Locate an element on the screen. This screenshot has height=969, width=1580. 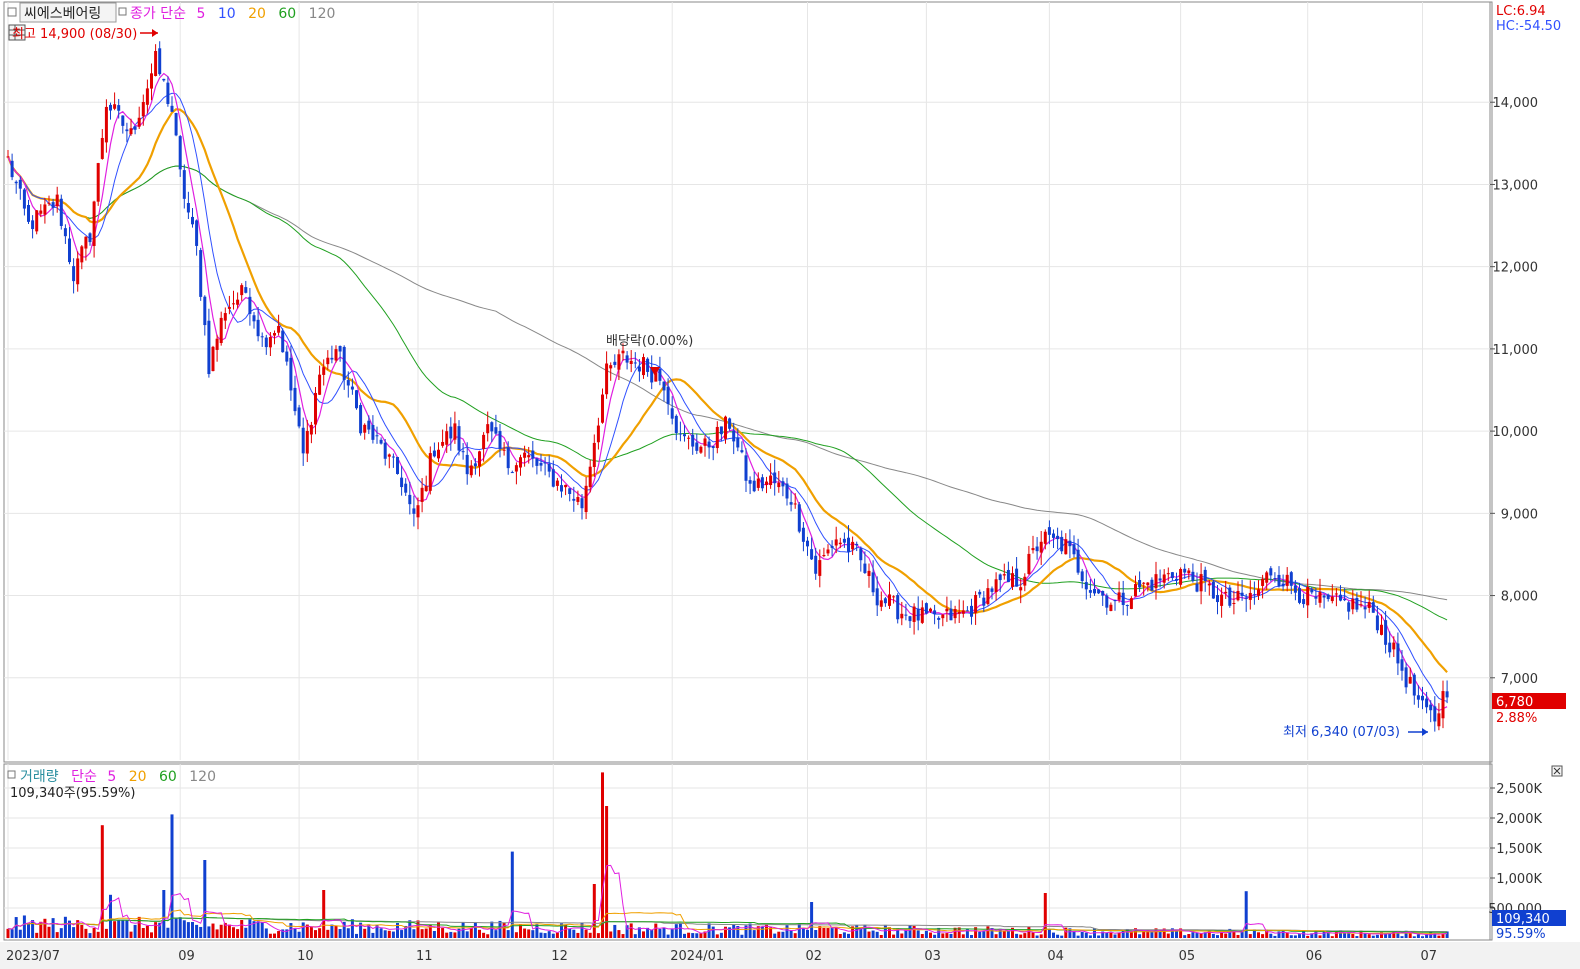
ma-legend-5: 5 is located at coordinates (200, 14).